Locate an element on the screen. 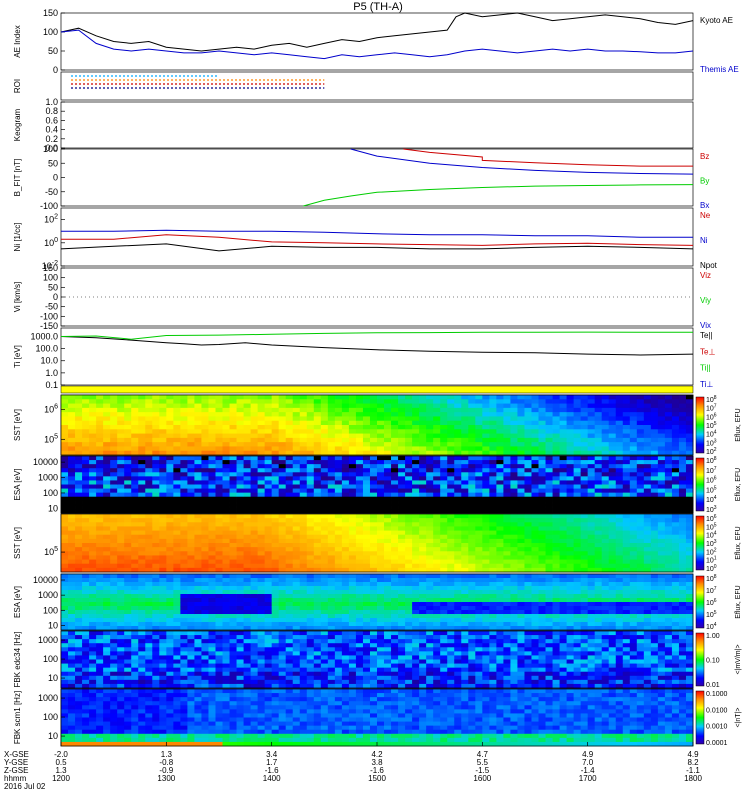  legend-entry: Bz is located at coordinates (704, 156).